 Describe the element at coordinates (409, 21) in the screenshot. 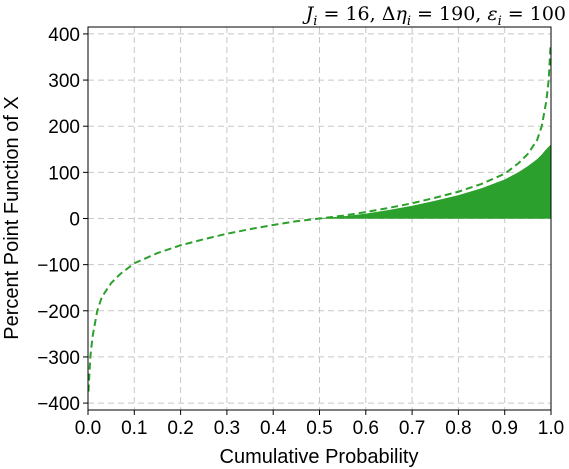

I see `title-eta-sub: i` at that location.